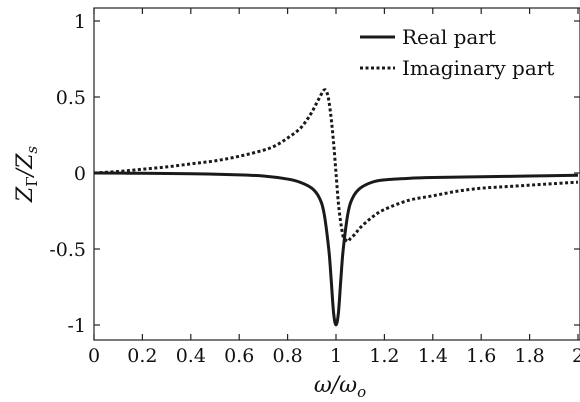 Image resolution: width=580 pixels, height=402 pixels. I want to click on y-axis-label: ZΓ/Zs, so click(27, 174).